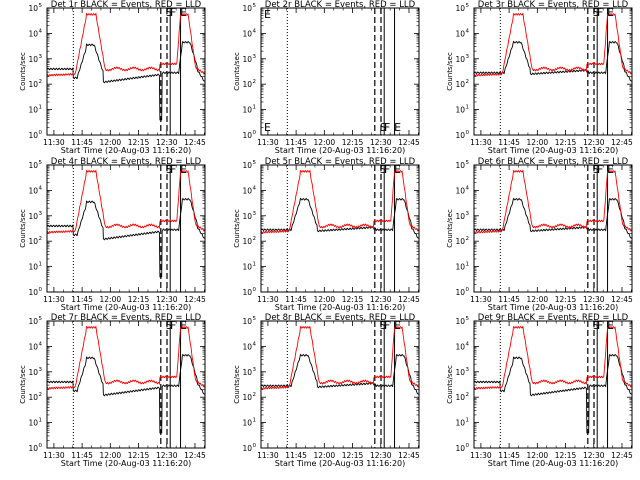  What do you see at coordinates (267, 14) in the screenshot?
I see `marker-e-top: E` at bounding box center [267, 14].